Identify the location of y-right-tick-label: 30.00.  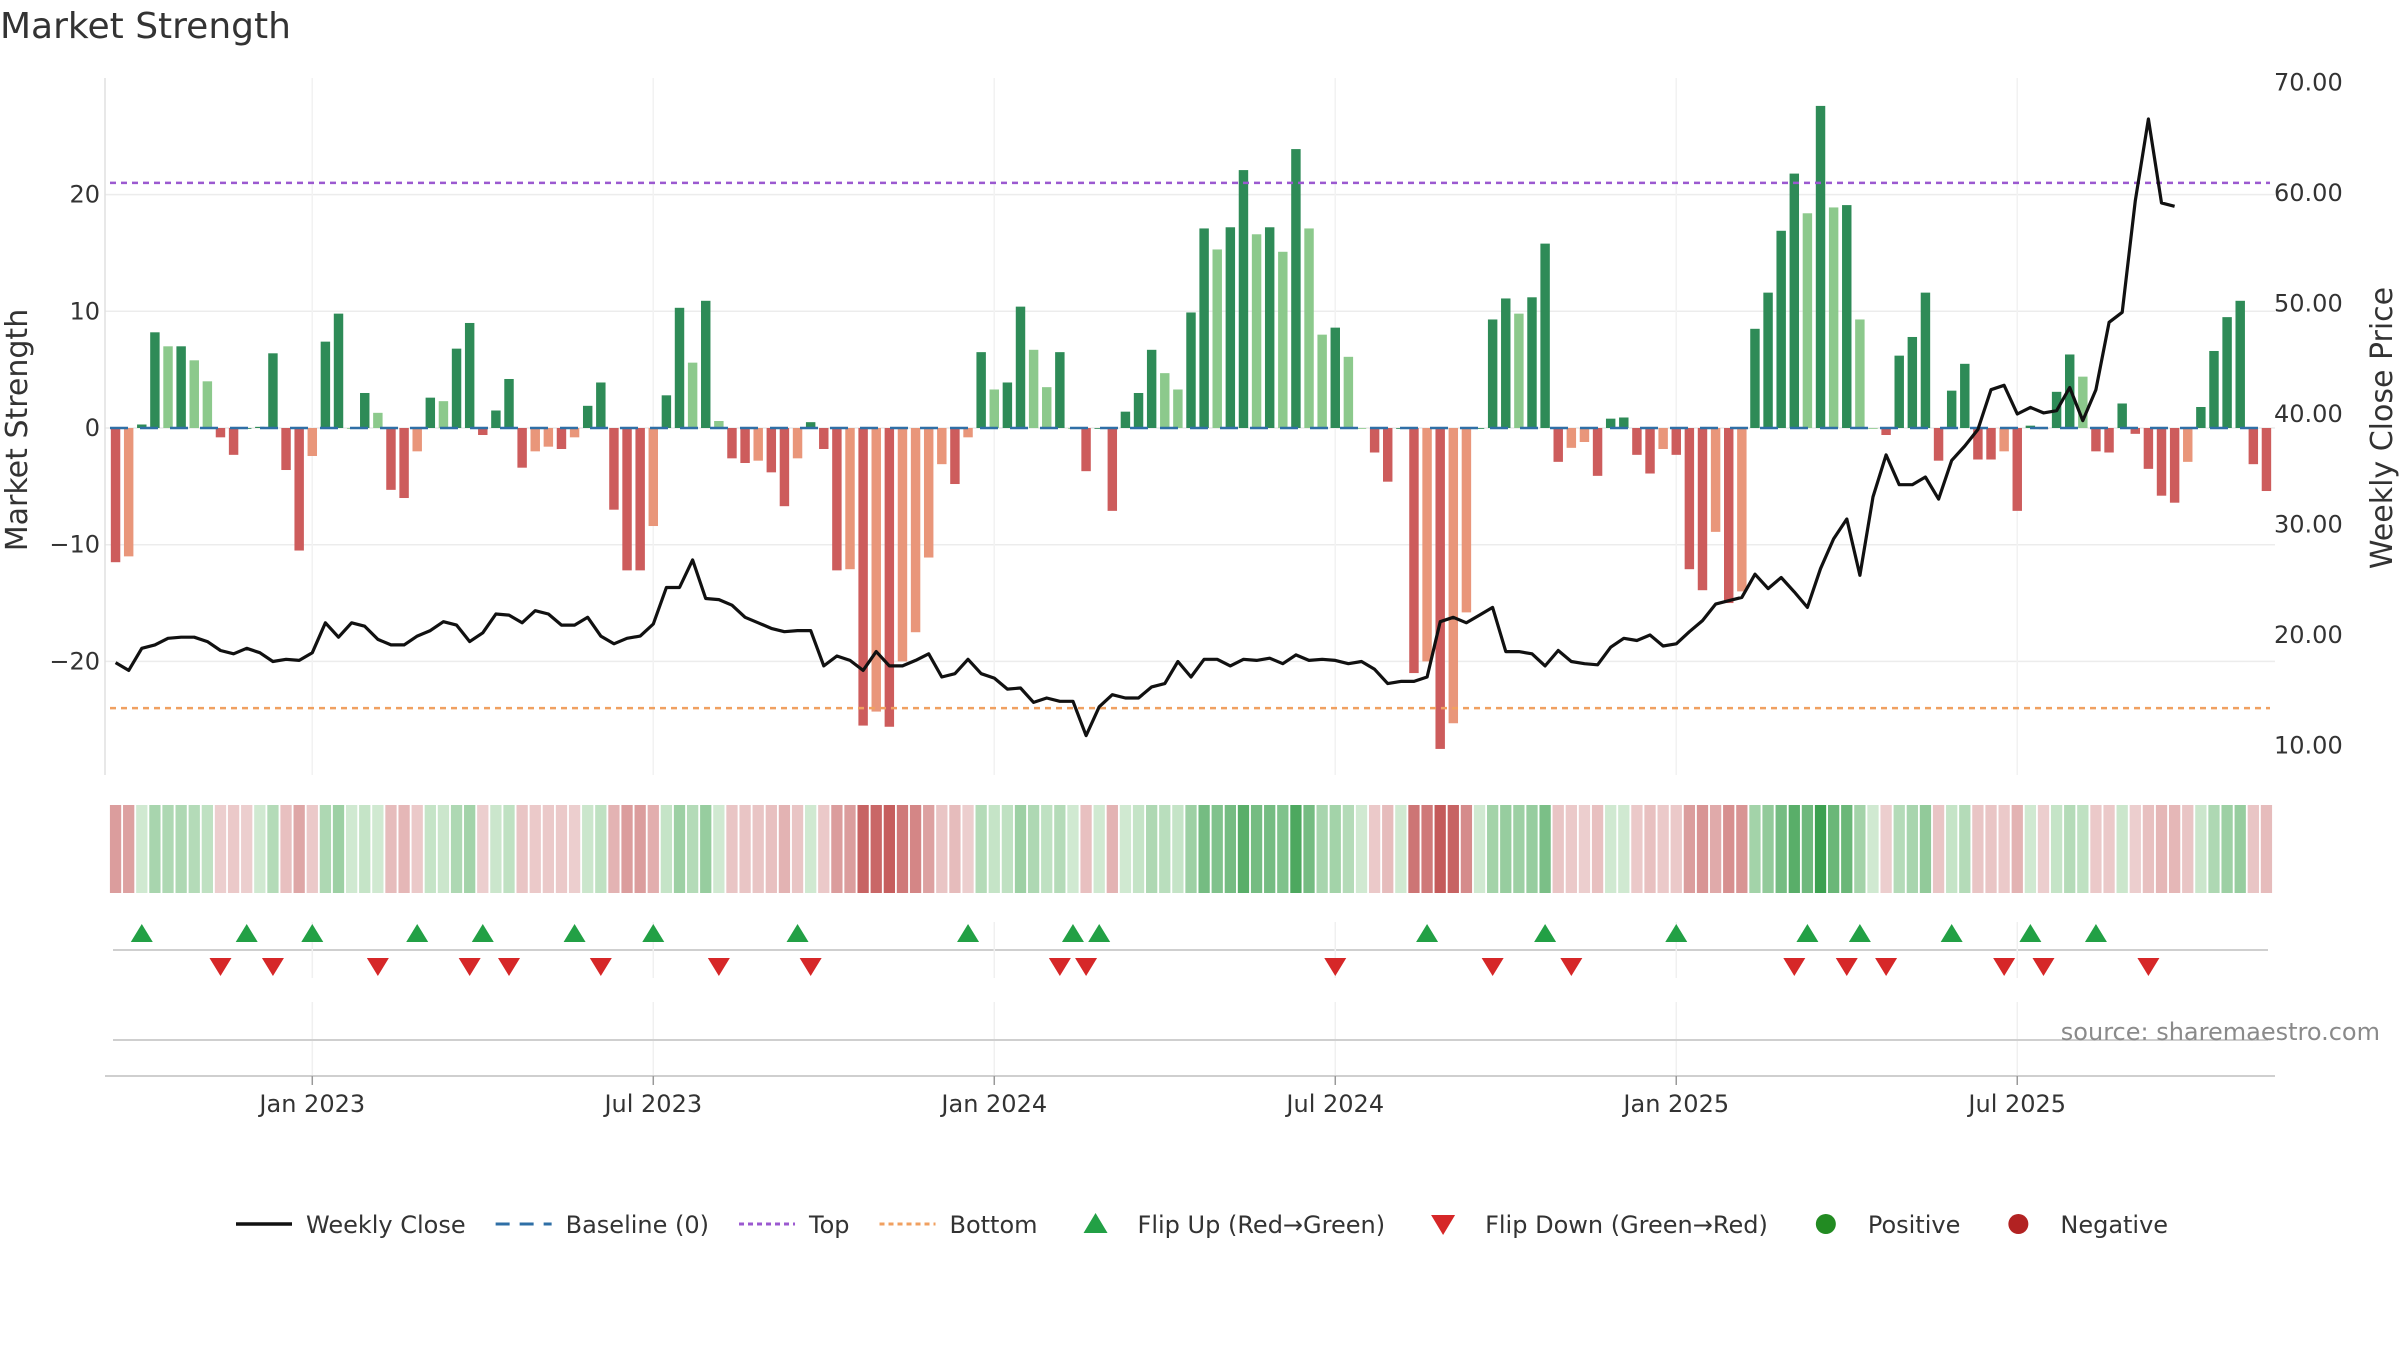
(2308, 525).